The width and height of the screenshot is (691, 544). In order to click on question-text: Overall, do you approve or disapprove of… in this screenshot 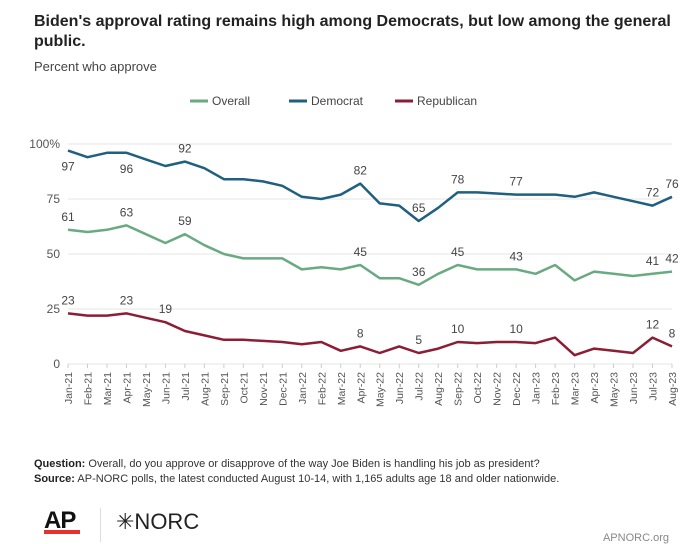, I will do `click(314, 464)`.